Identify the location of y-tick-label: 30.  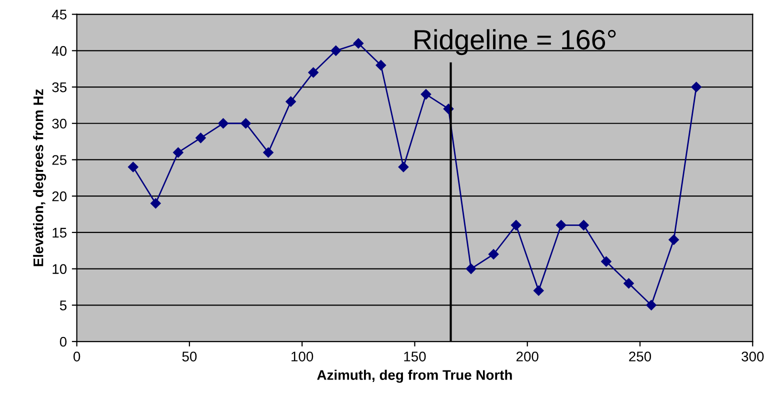
(59, 123).